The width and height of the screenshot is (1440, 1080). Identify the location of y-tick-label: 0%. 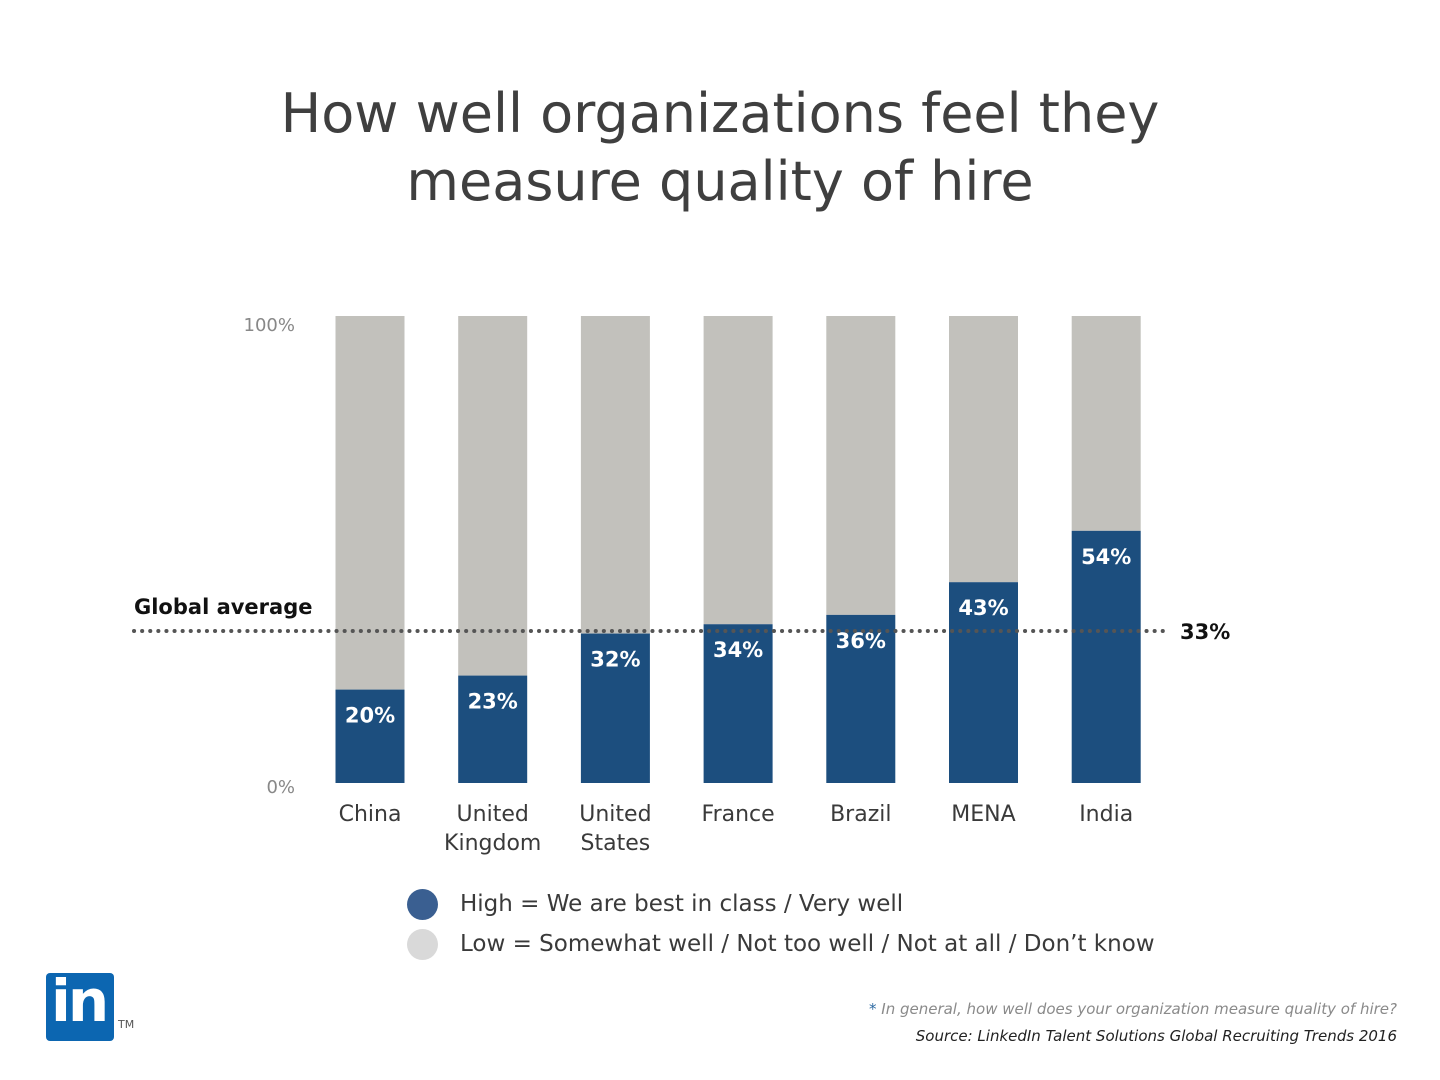
(280, 787).